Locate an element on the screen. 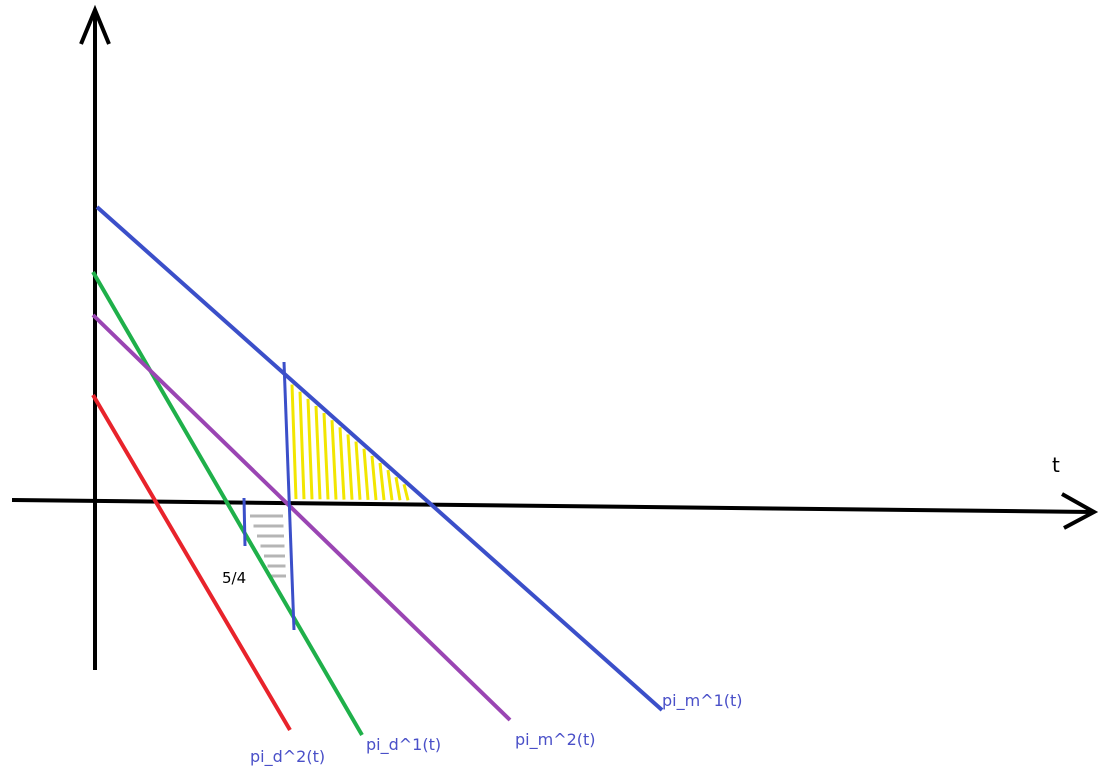  label-pi-d2: pi_d^2(t) is located at coordinates (287, 757).